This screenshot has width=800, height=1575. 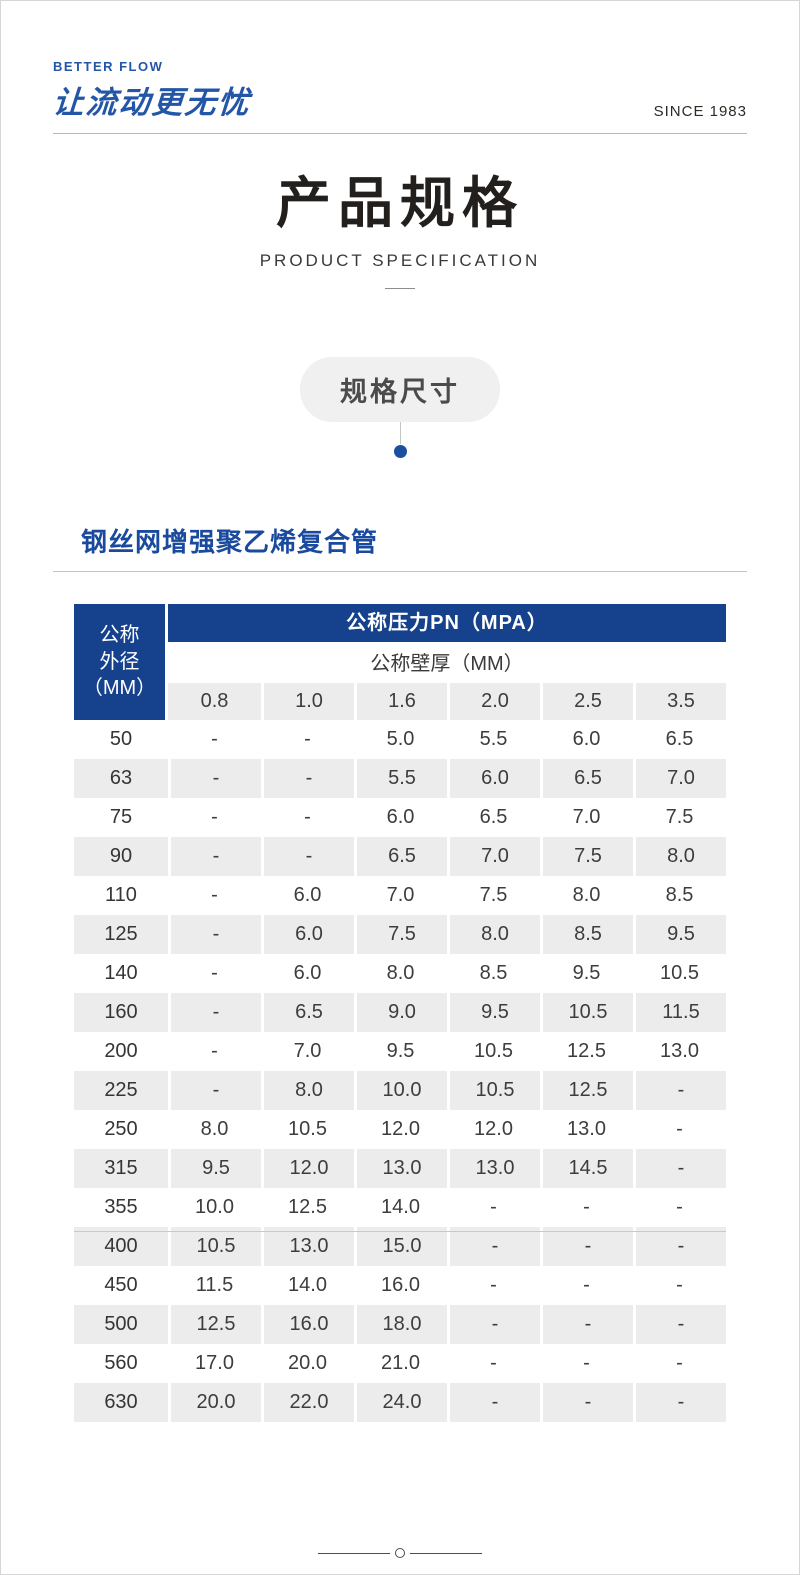 What do you see at coordinates (121, 1363) in the screenshot?
I see `od-cell: 560` at bounding box center [121, 1363].